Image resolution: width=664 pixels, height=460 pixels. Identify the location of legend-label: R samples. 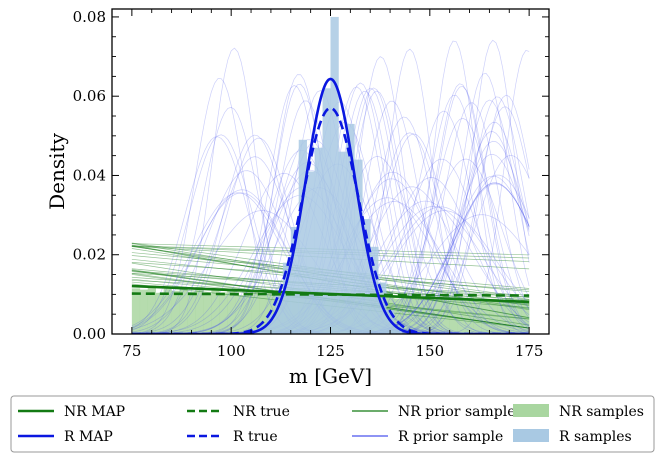
(595, 437).